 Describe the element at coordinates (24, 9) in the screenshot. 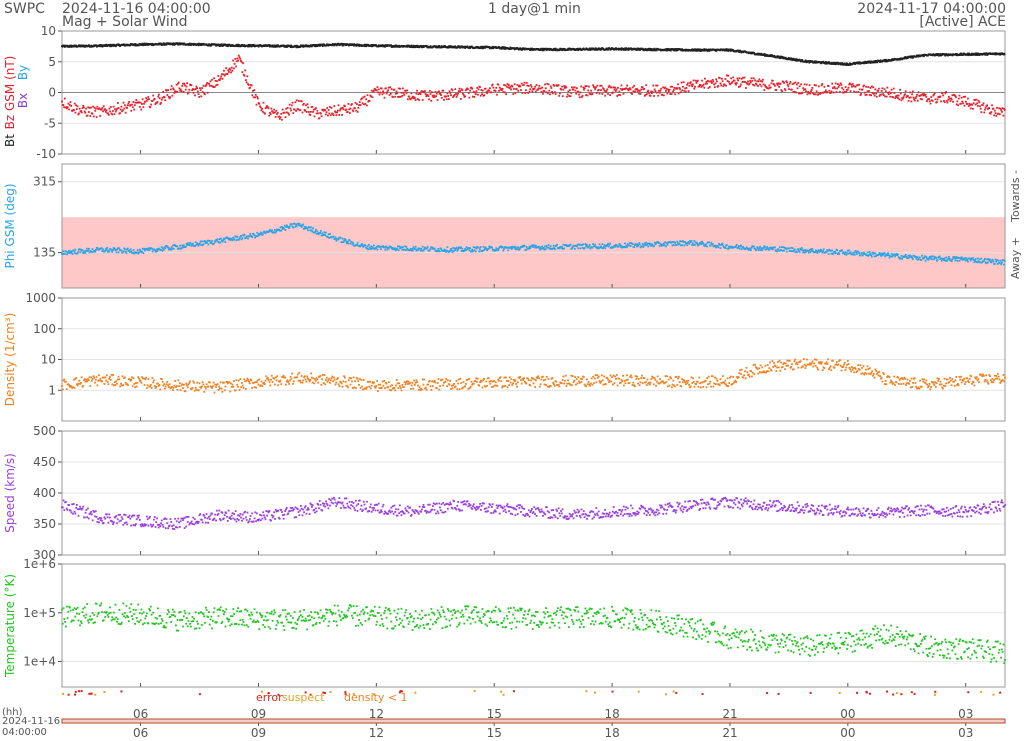

I see `agency-label: SWPC` at that location.